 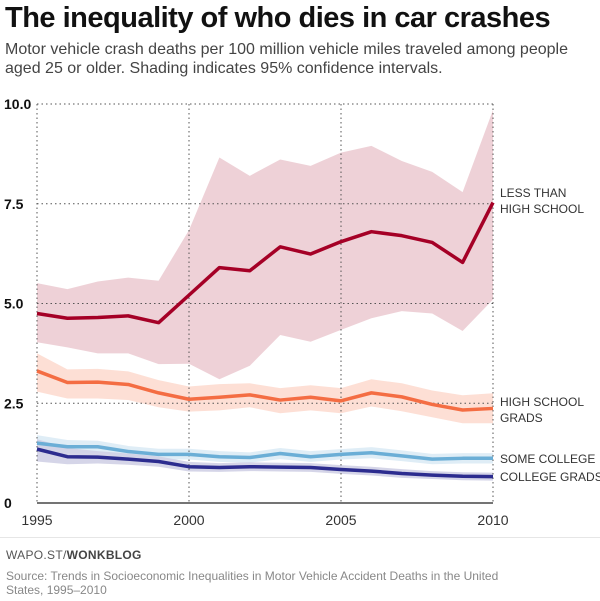 What do you see at coordinates (8, 503) in the screenshot?
I see `y-tick-label: 0` at bounding box center [8, 503].